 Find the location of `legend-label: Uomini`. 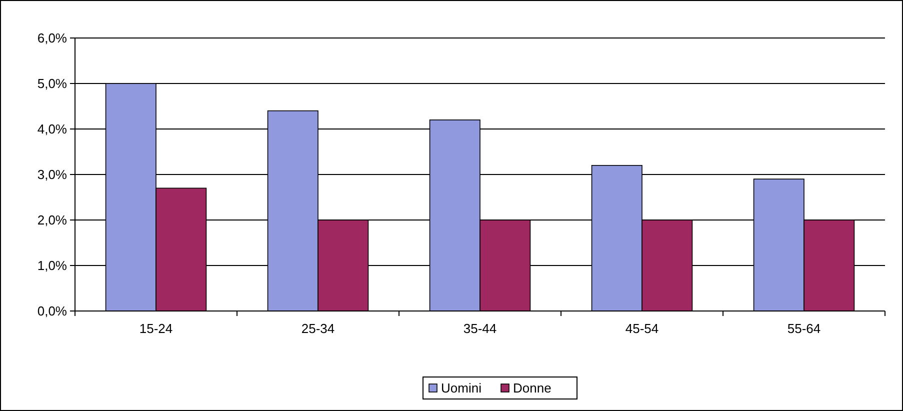

legend-label: Uomini is located at coordinates (461, 388).